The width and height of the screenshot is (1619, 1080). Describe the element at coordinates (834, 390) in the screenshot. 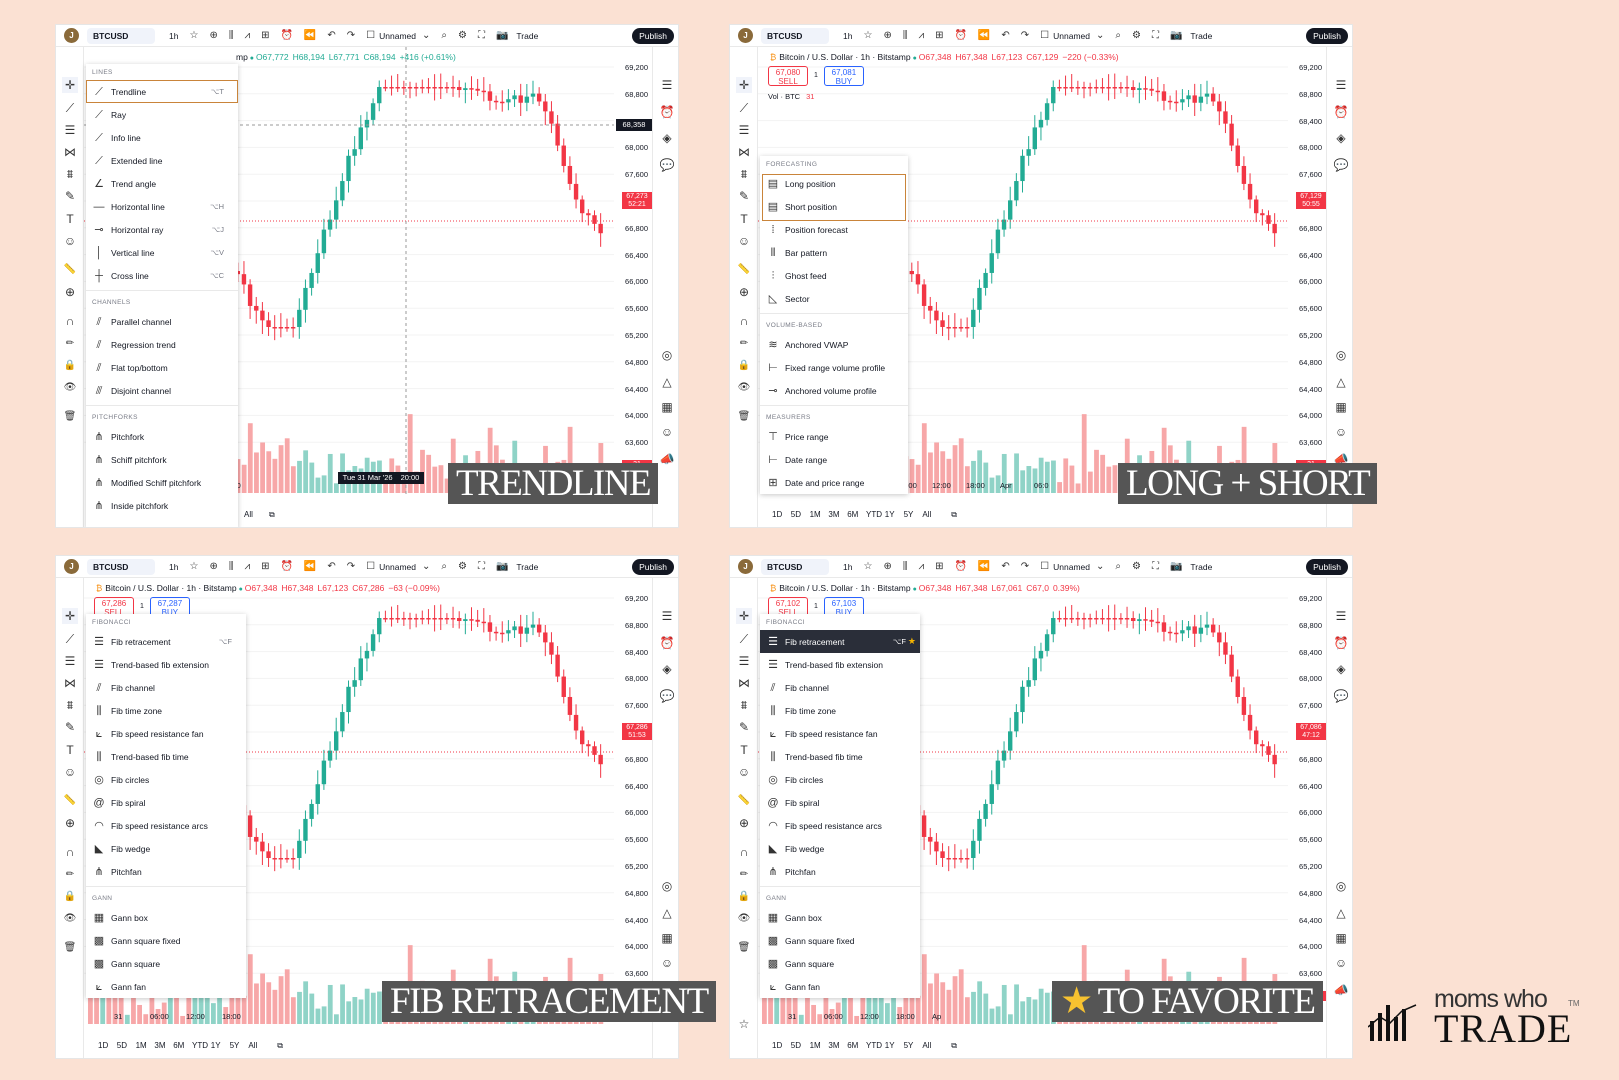

I see `menu-item: ⊸ Anchored volume profile` at that location.